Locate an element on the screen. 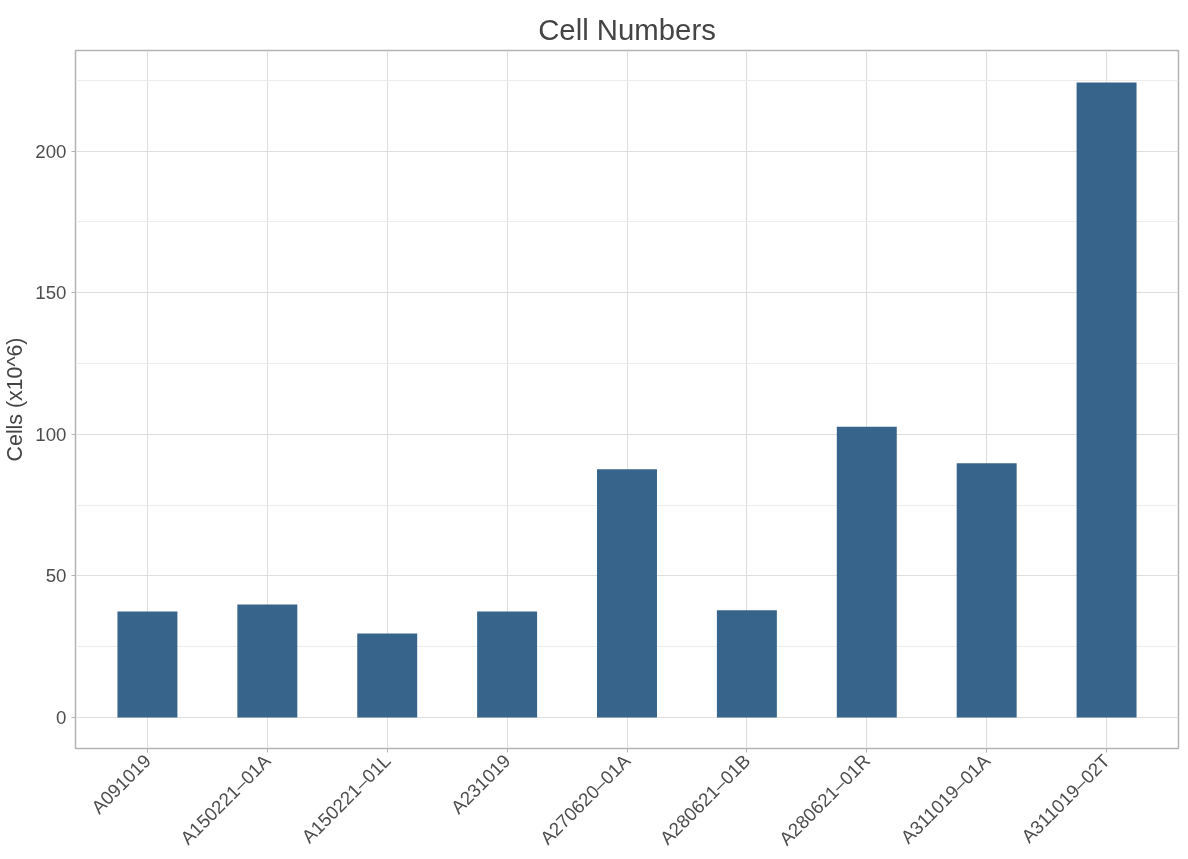 The width and height of the screenshot is (1188, 859). y-tick-label: 100 is located at coordinates (51, 434).